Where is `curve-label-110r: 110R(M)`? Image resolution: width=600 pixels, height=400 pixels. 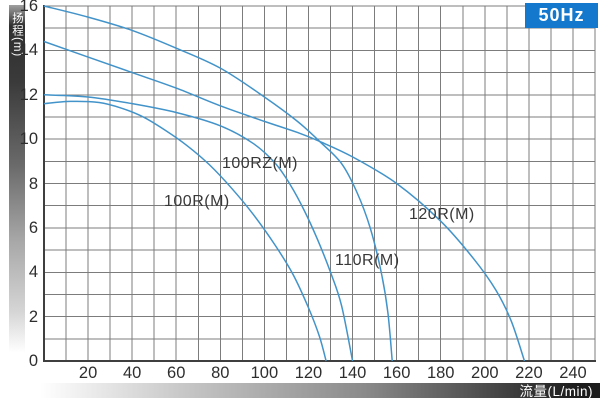 curve-label-110r: 110R(M) is located at coordinates (367, 260).